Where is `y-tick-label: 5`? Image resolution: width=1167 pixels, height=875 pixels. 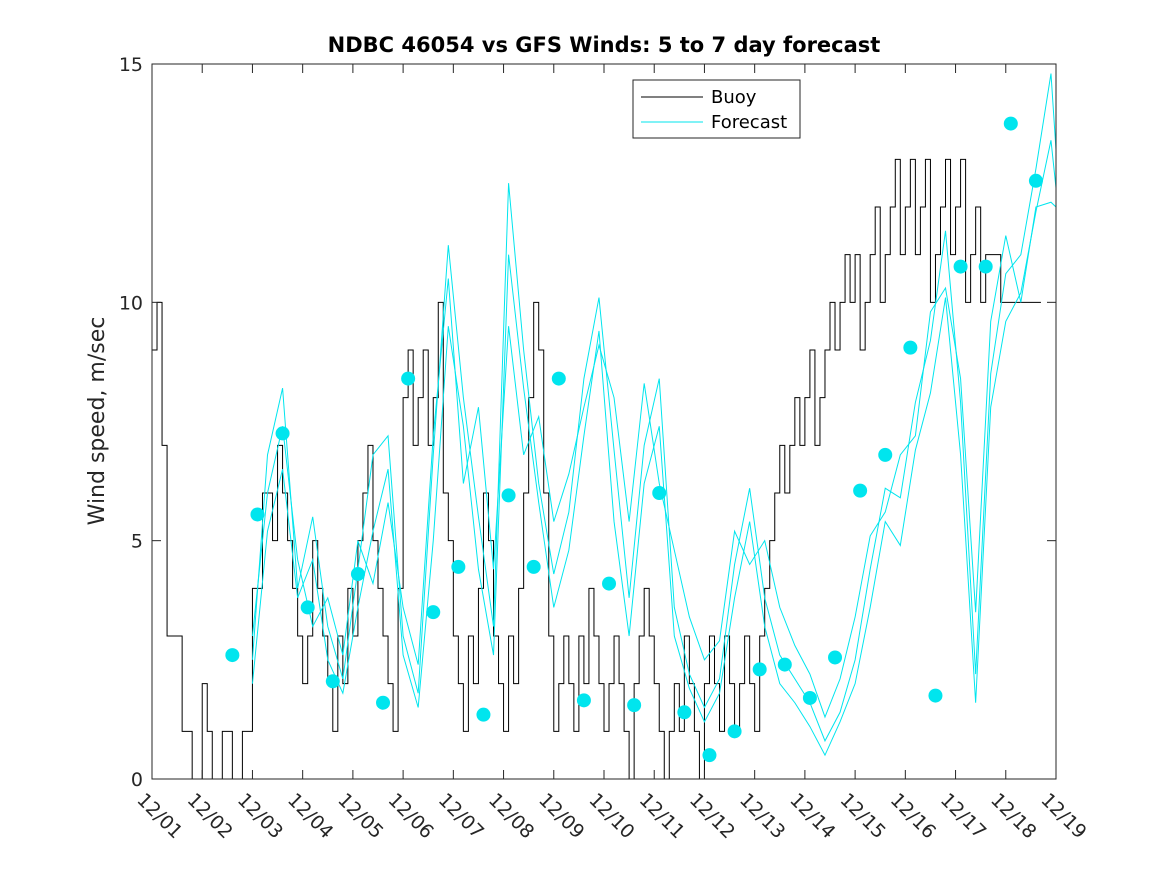
y-tick-label: 5 is located at coordinates (137, 542).